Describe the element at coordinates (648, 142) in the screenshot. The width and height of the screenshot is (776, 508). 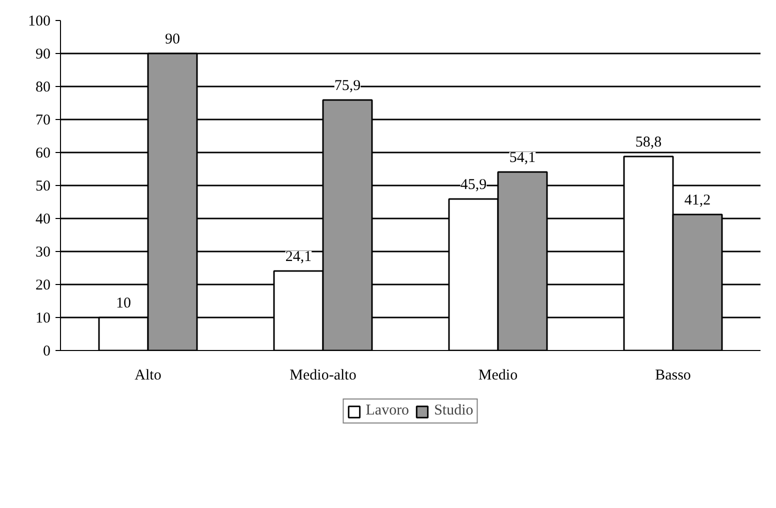
I see `data-label: 58,8` at that location.